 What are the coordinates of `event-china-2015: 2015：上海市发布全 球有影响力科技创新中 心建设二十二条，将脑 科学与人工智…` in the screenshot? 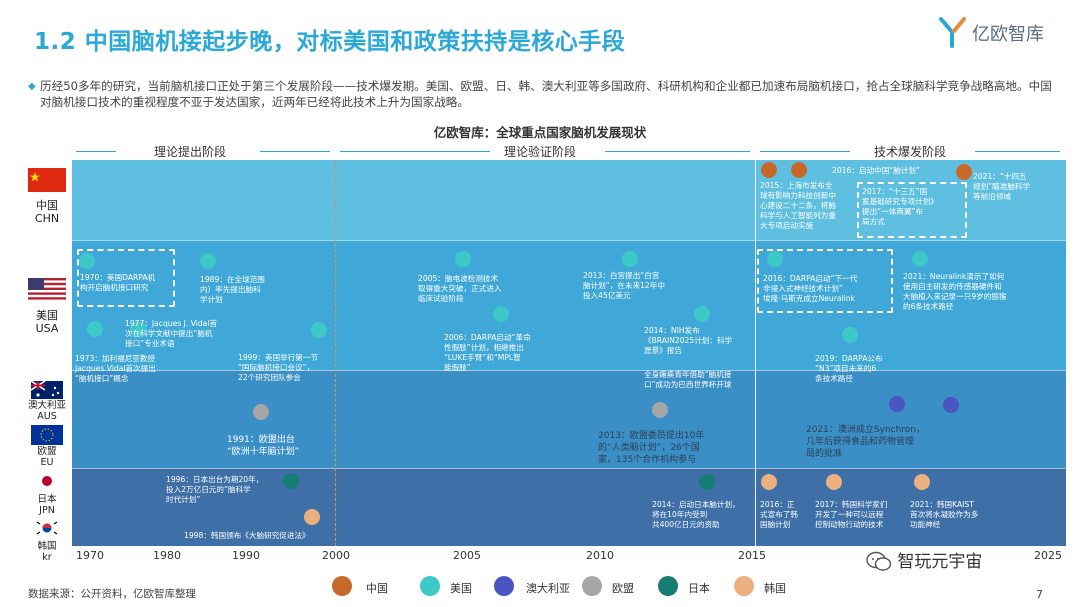 It's located at (798, 205).